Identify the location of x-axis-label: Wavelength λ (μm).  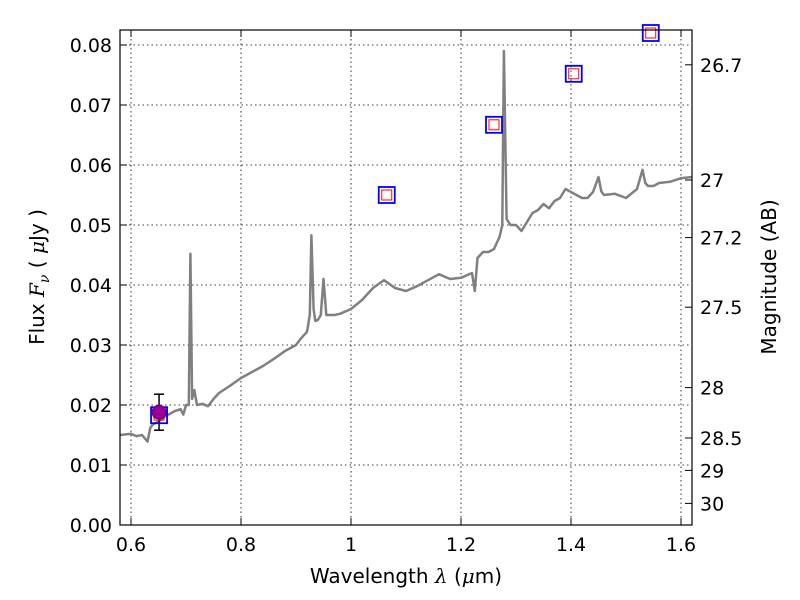
(406, 576).